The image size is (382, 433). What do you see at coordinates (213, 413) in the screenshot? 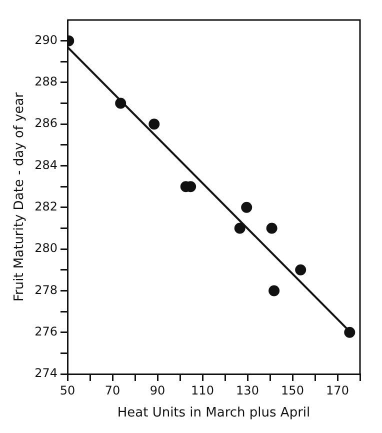
I see `x-axis-title: Heat Units in March plus April` at bounding box center [213, 413].